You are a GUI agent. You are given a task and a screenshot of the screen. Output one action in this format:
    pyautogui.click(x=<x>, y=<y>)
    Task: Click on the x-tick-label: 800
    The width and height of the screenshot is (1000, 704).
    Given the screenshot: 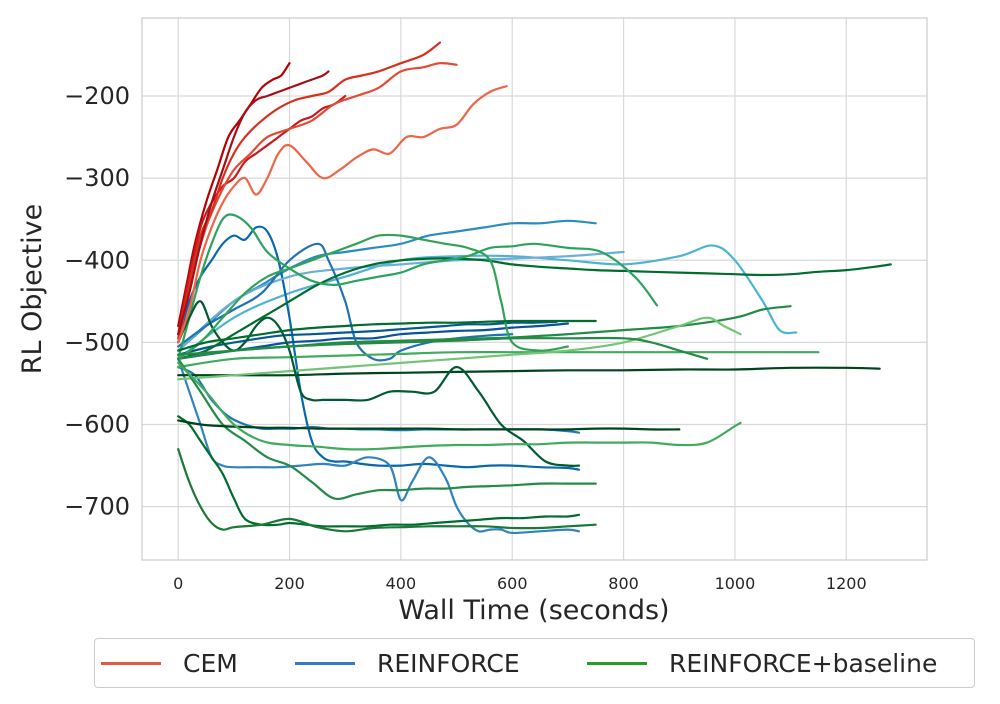 What is the action you would take?
    pyautogui.click(x=623, y=583)
    